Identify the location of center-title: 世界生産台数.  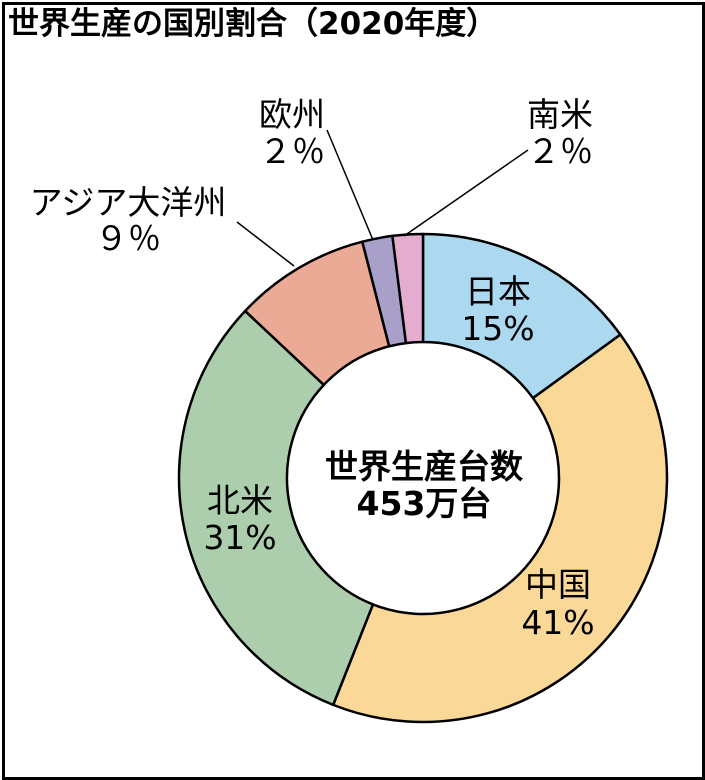
(424, 466).